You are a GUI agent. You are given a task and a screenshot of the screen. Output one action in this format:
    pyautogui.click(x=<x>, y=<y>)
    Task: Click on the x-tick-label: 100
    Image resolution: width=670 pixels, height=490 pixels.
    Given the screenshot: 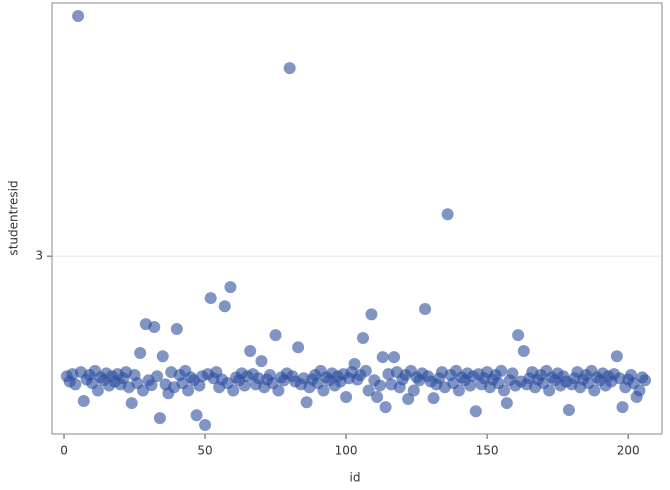 What is the action you would take?
    pyautogui.click(x=346, y=451)
    